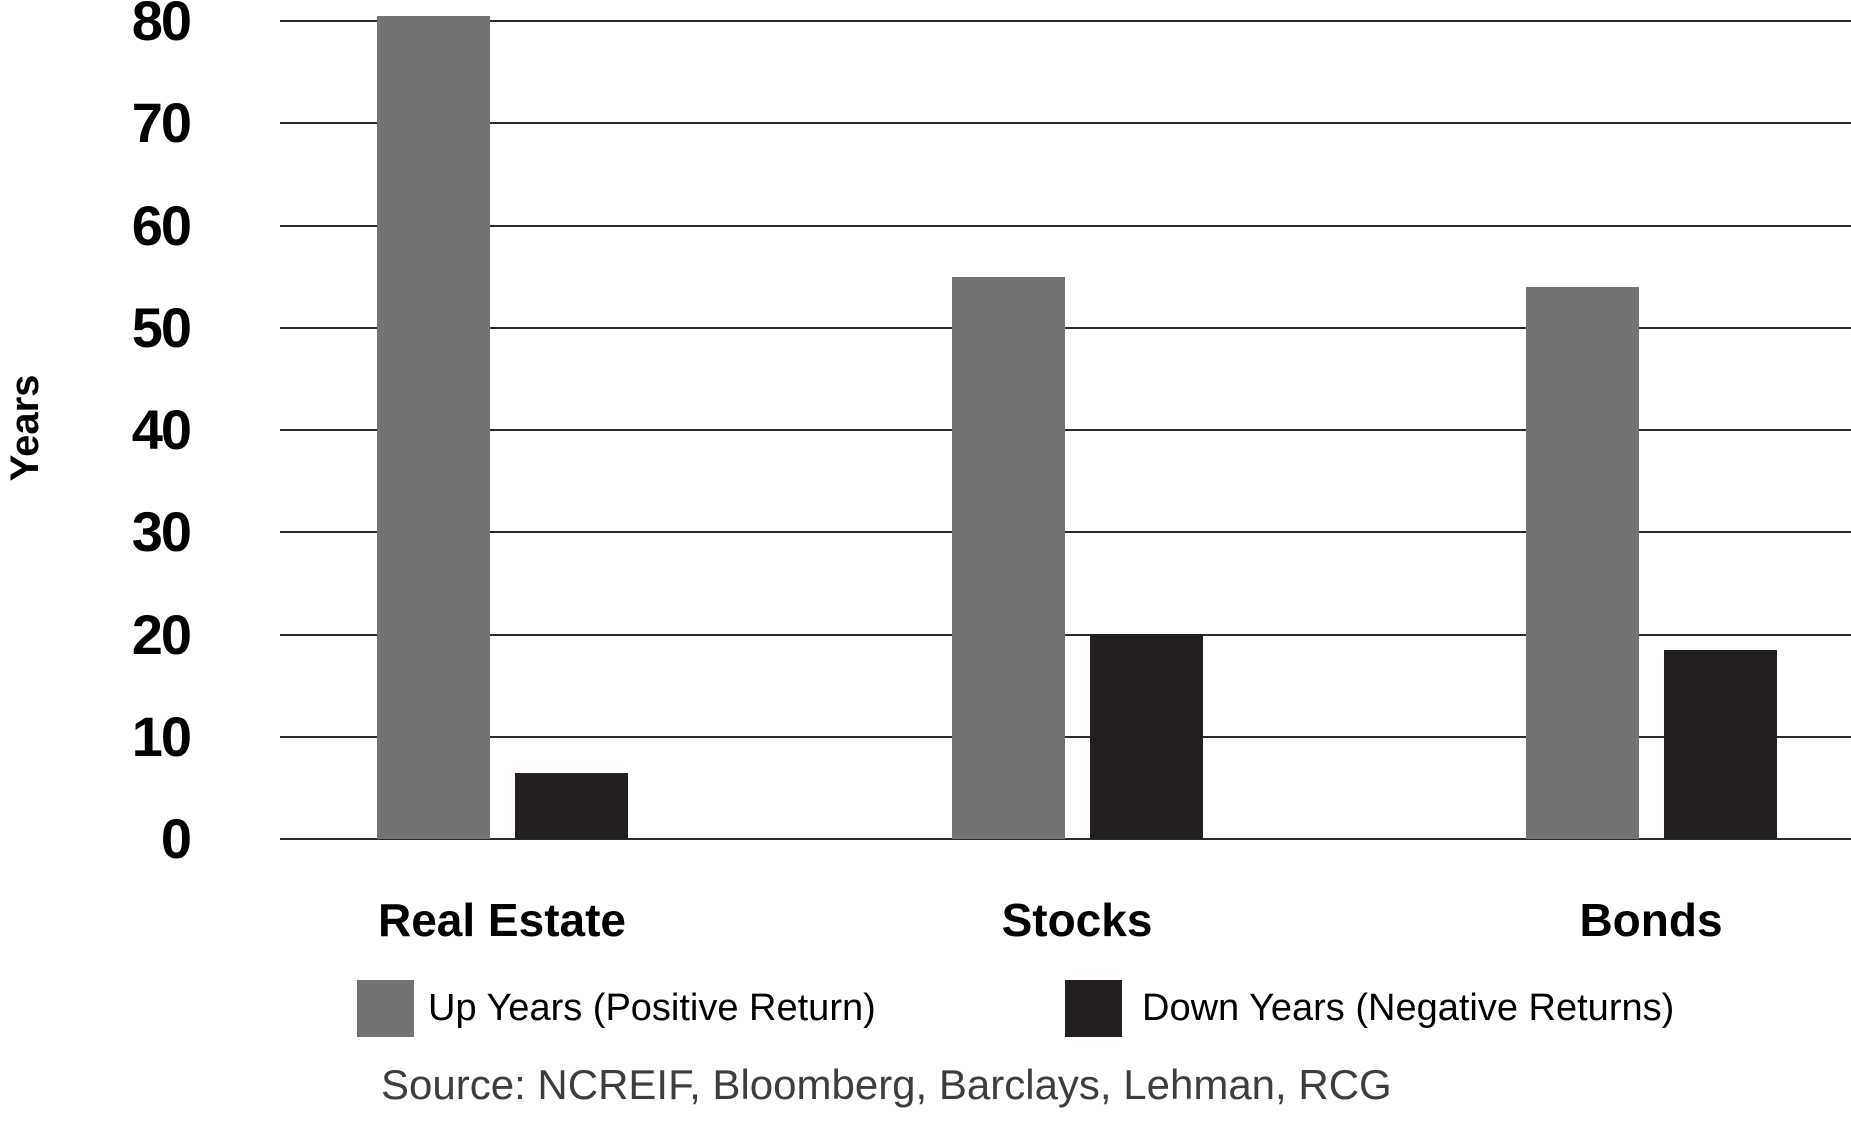 The width and height of the screenshot is (1851, 1127). I want to click on bar-real-estate-up-years, so click(433, 427).